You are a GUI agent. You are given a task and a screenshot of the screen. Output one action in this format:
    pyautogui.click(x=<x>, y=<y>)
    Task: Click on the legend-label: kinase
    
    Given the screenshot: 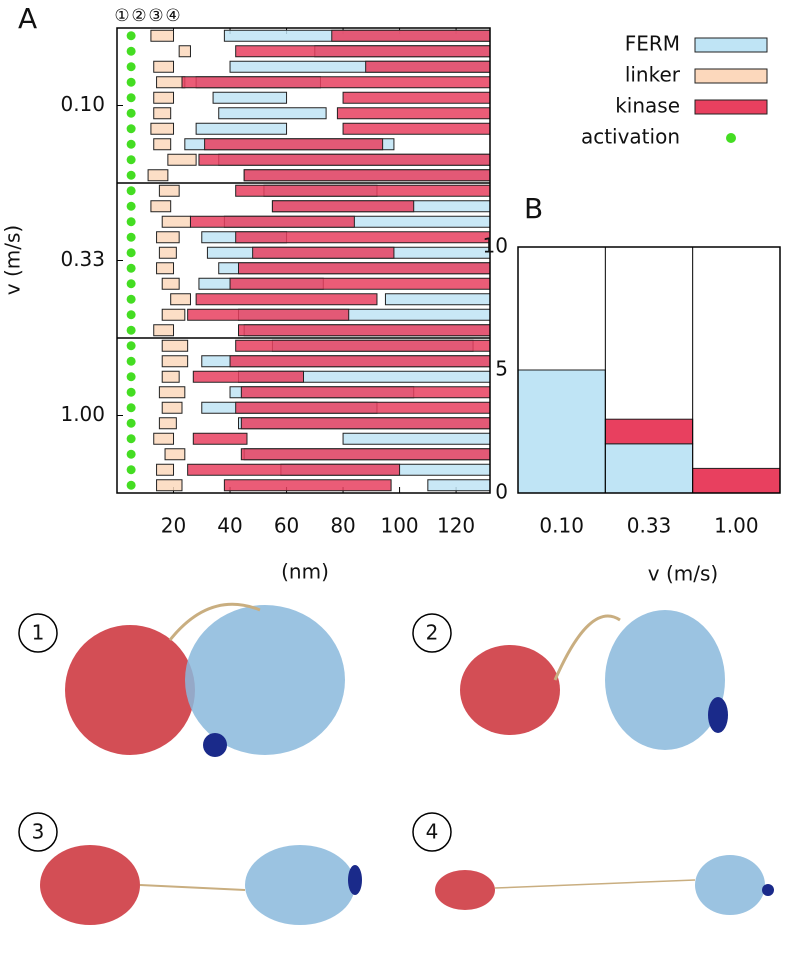 What is the action you would take?
    pyautogui.click(x=647, y=106)
    